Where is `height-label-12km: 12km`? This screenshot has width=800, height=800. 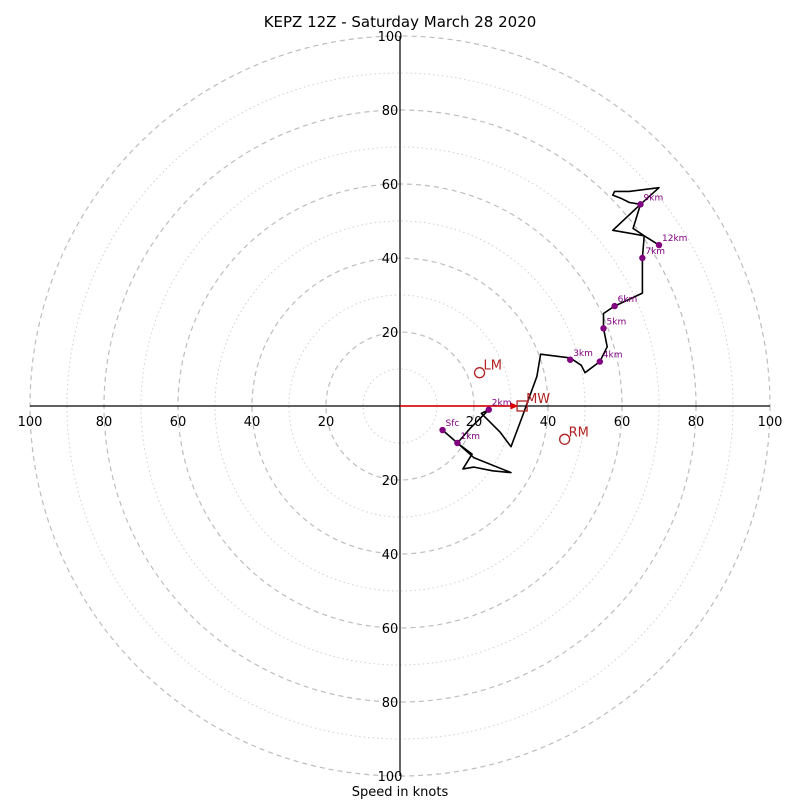
height-label-12km: 12km is located at coordinates (674, 239).